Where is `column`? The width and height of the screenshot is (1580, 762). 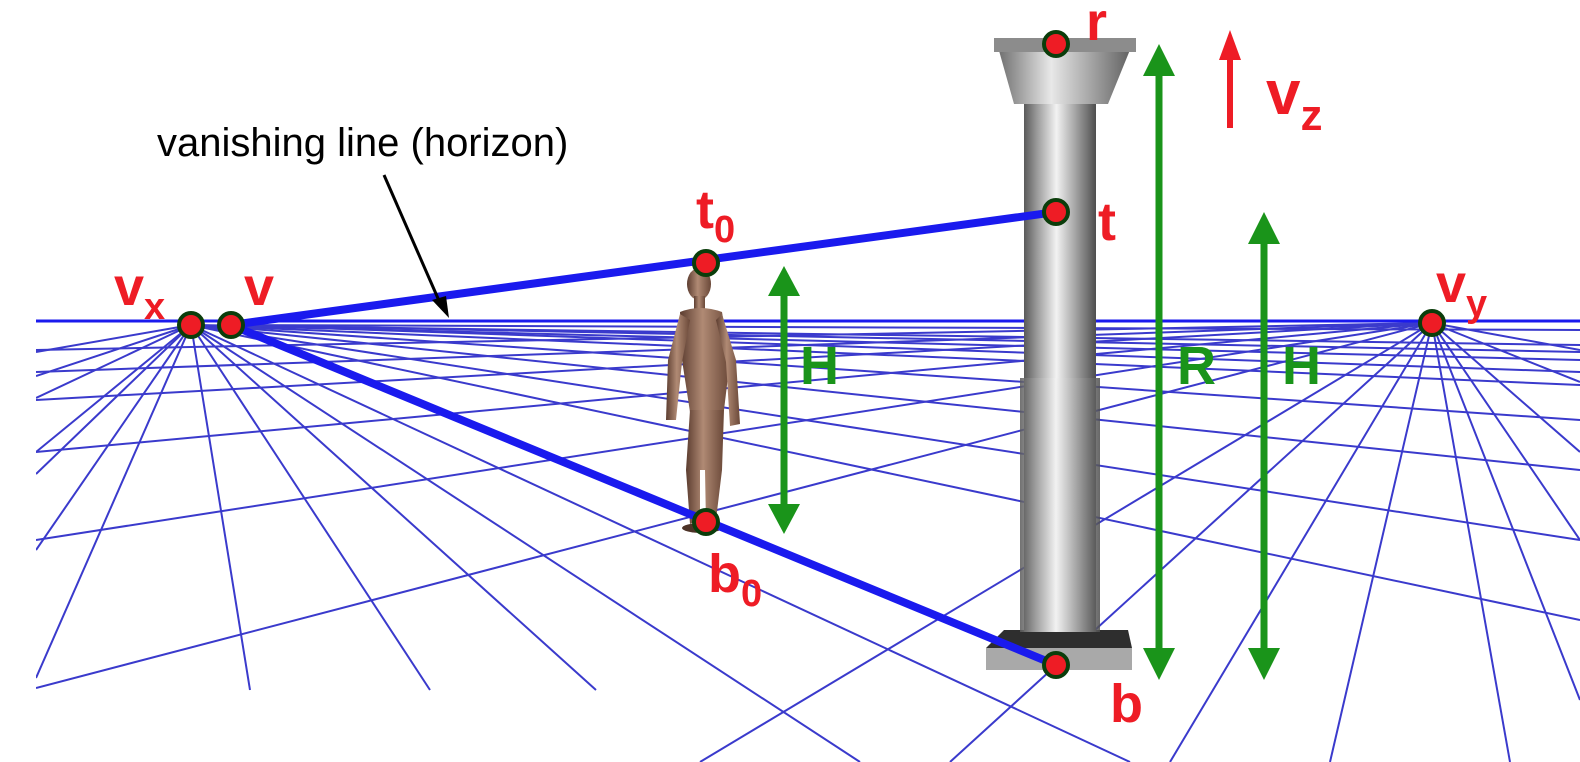
column is located at coordinates (1061, 354).